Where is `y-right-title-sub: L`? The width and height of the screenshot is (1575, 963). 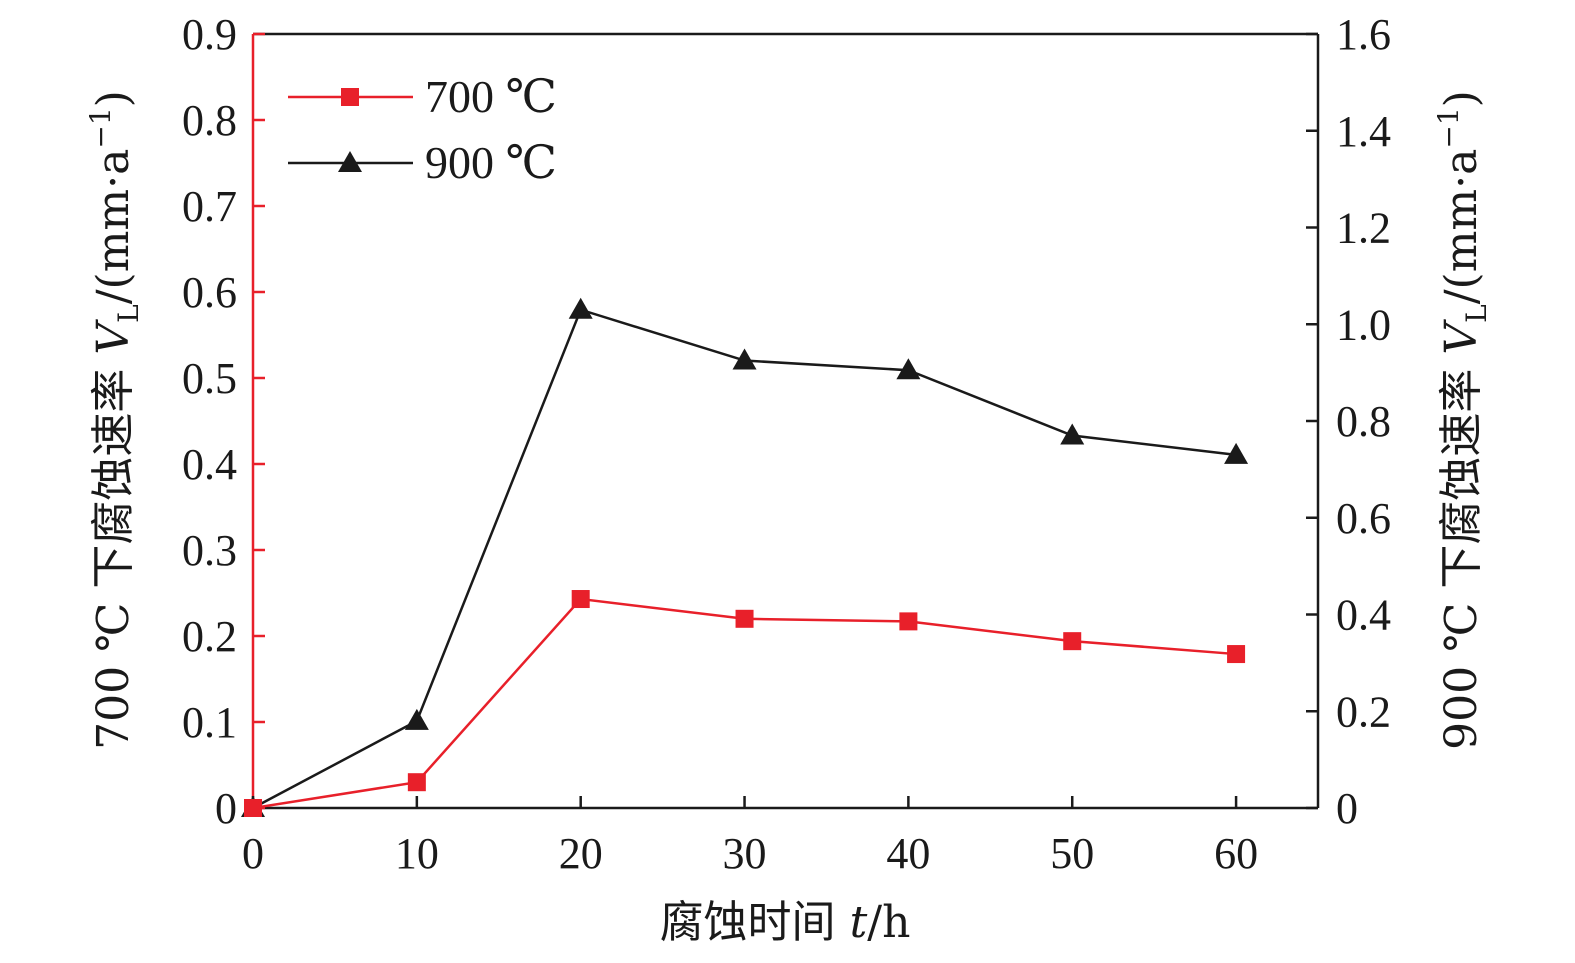 y-right-title-sub: L is located at coordinates (1476, 313).